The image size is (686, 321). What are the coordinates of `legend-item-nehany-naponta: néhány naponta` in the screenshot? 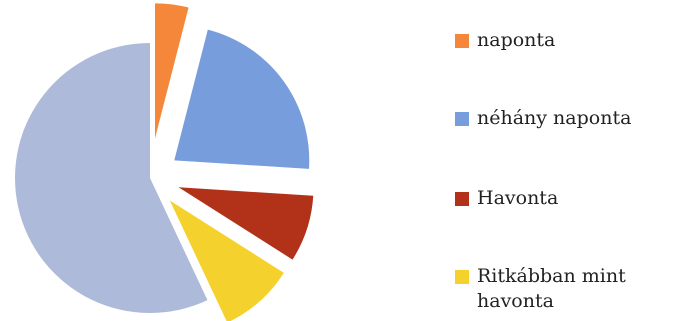 It's located at (543, 118).